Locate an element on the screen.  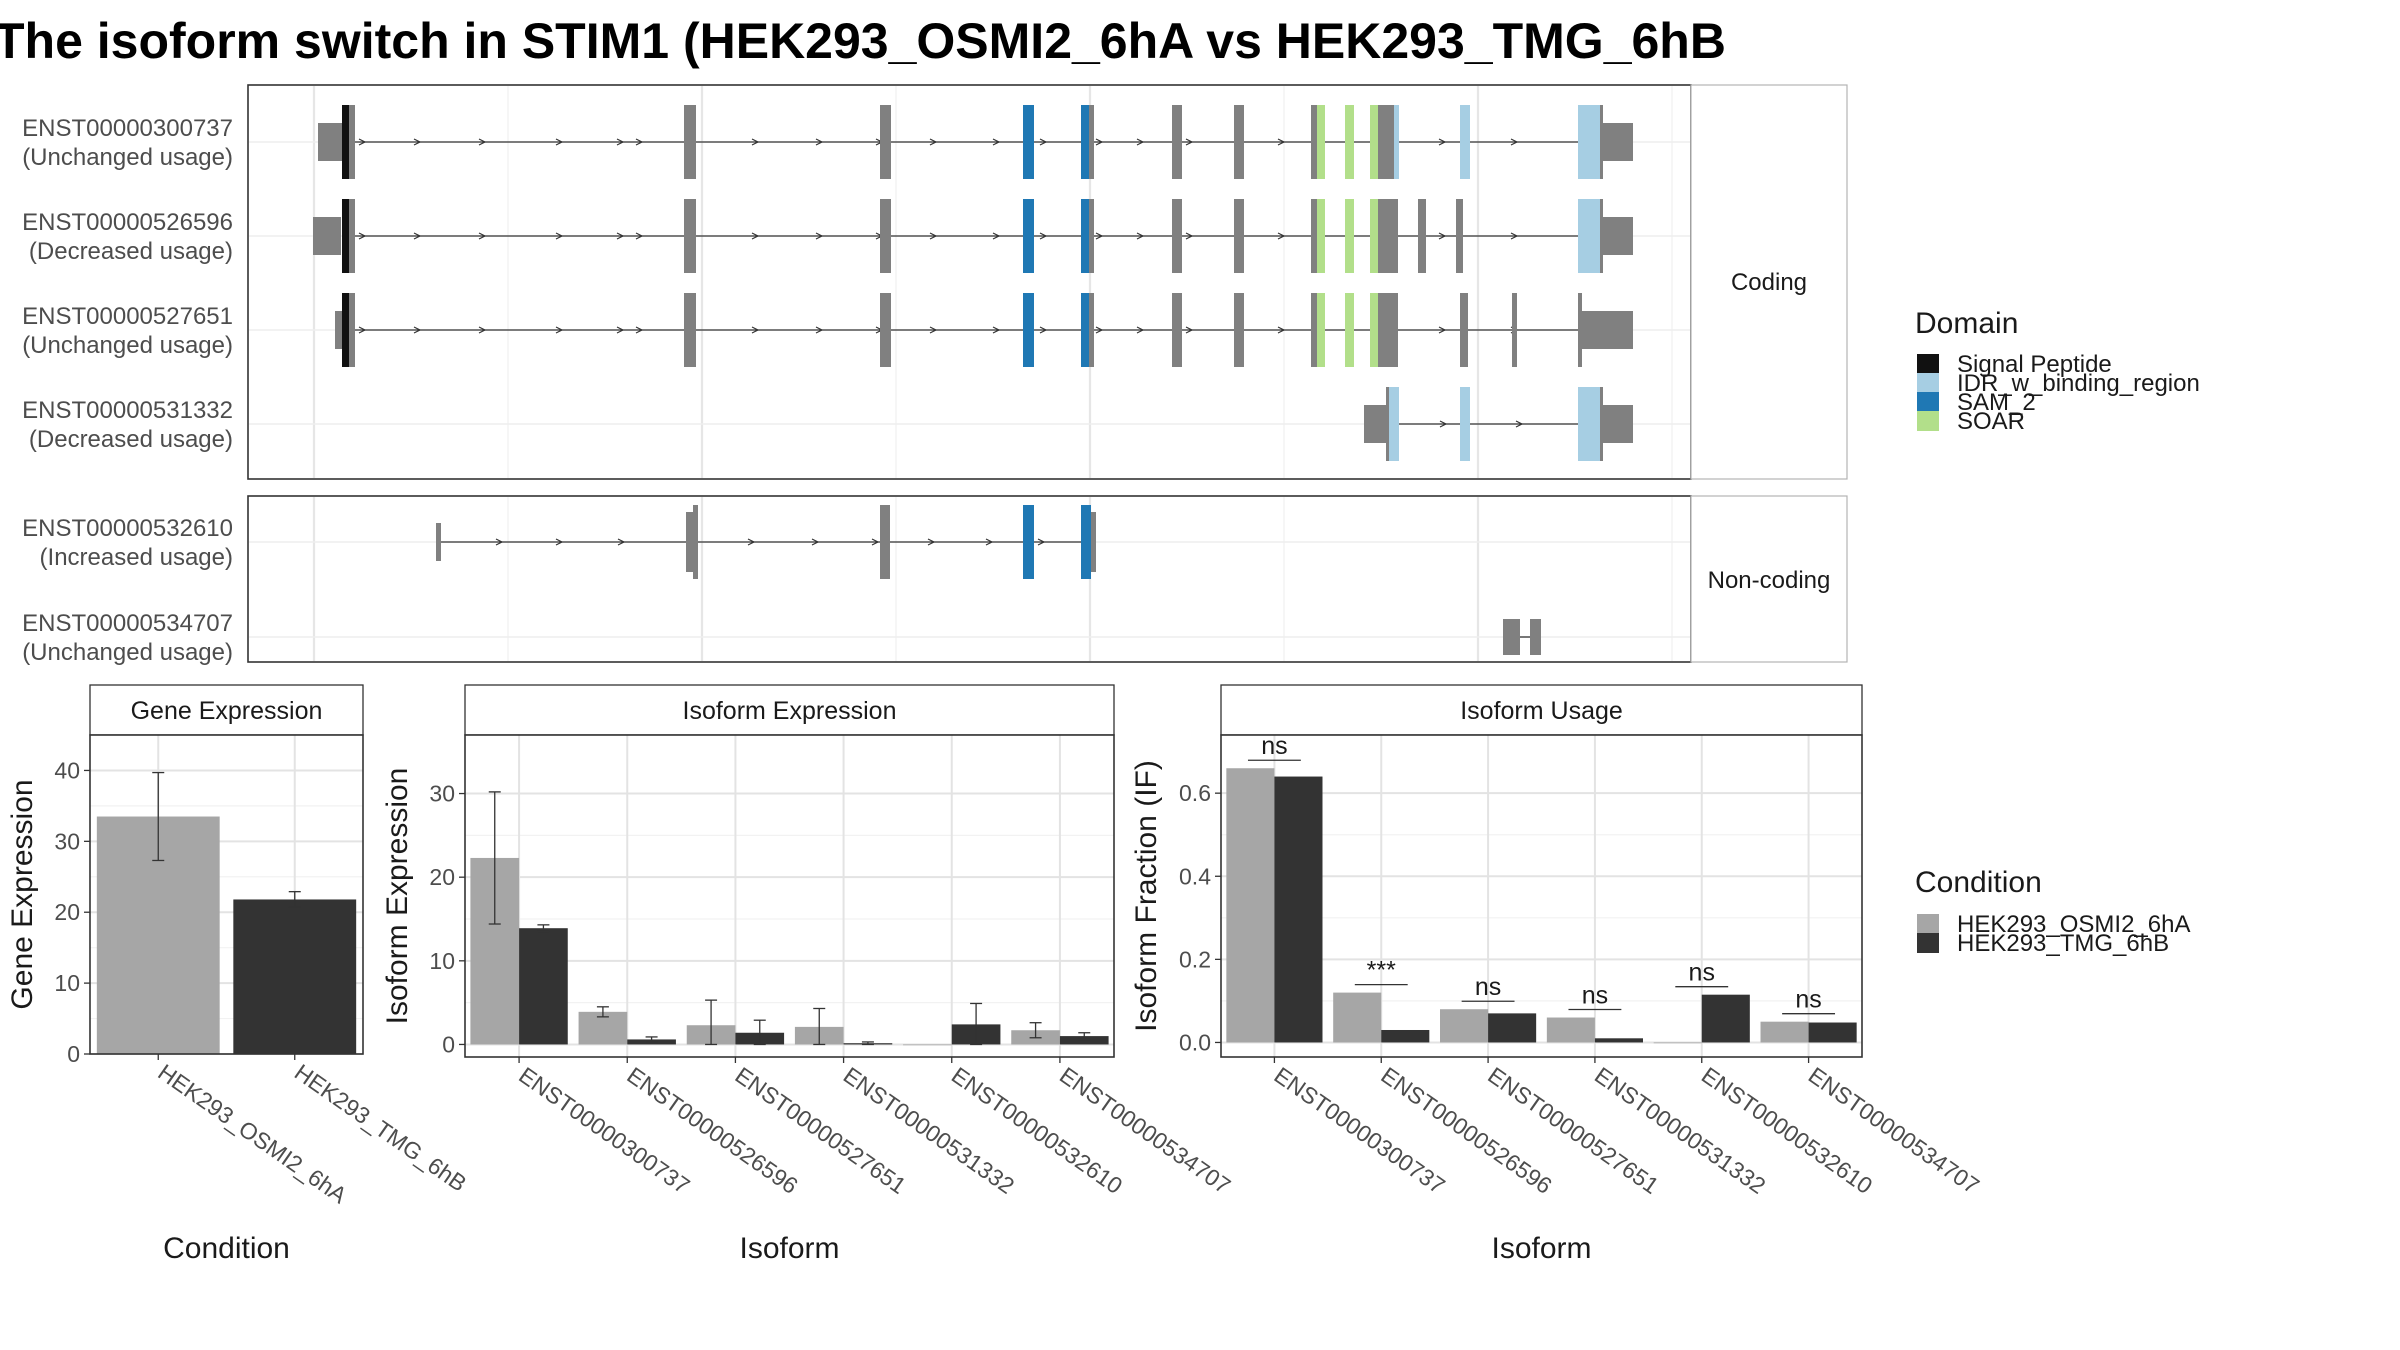
significance-label: ns is located at coordinates (1274, 746).